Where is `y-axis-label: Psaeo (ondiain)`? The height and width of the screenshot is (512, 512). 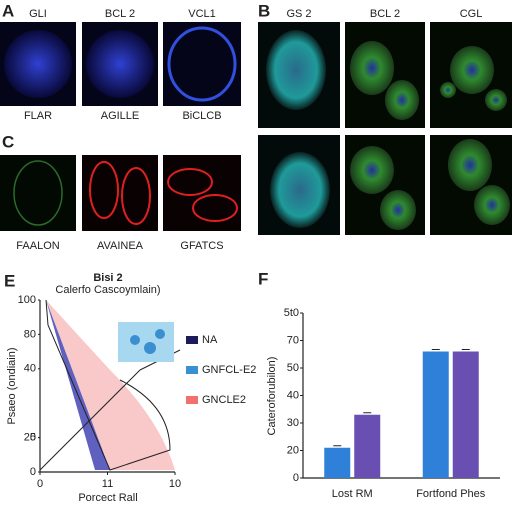
y-axis-label: Psaeo (ondiain) is located at coordinates (12, 385).